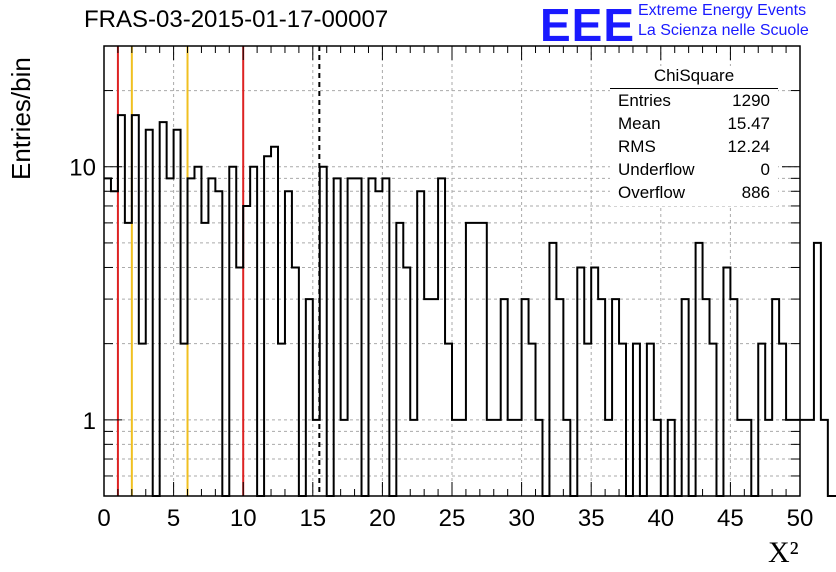  What do you see at coordinates (236, 19) in the screenshot?
I see `chart-title: FRAS-03-2015-01-17-00007` at bounding box center [236, 19].